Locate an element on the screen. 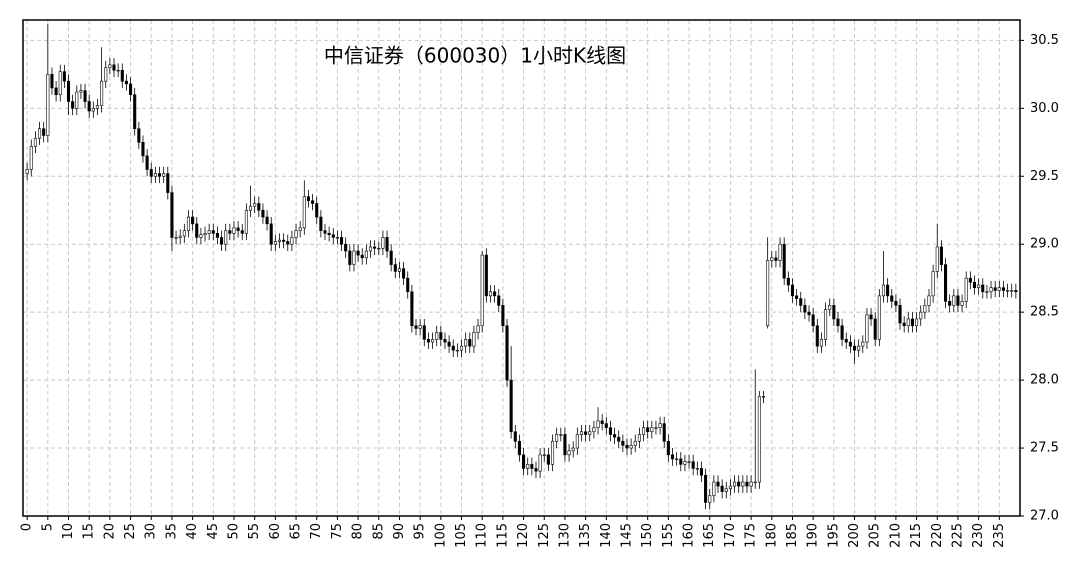 The image size is (1084, 571). x-tick-label: 95 is located at coordinates (420, 531).